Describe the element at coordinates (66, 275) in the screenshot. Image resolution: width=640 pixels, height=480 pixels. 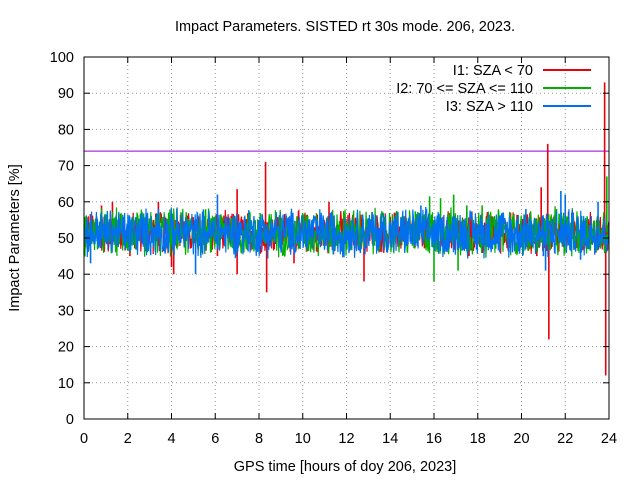
I see `y-tick-label: 40` at that location.